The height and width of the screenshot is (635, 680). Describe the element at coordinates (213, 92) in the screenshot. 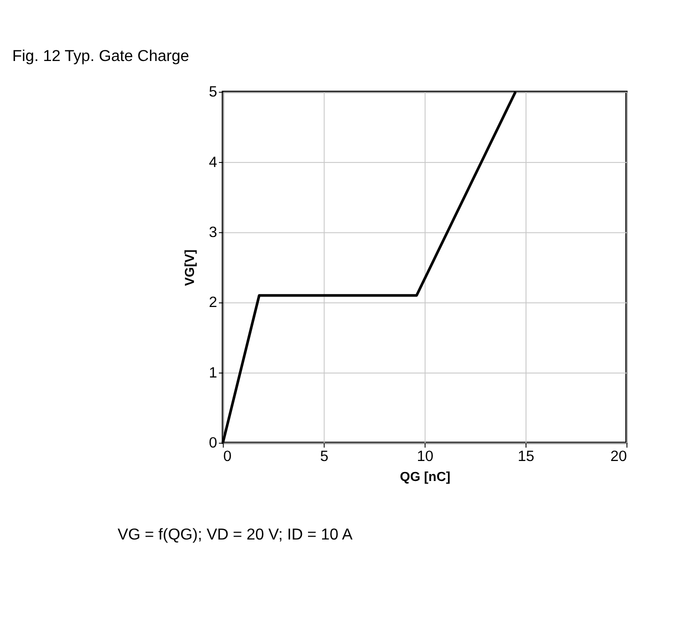

I see `y-tick-label: 5` at that location.